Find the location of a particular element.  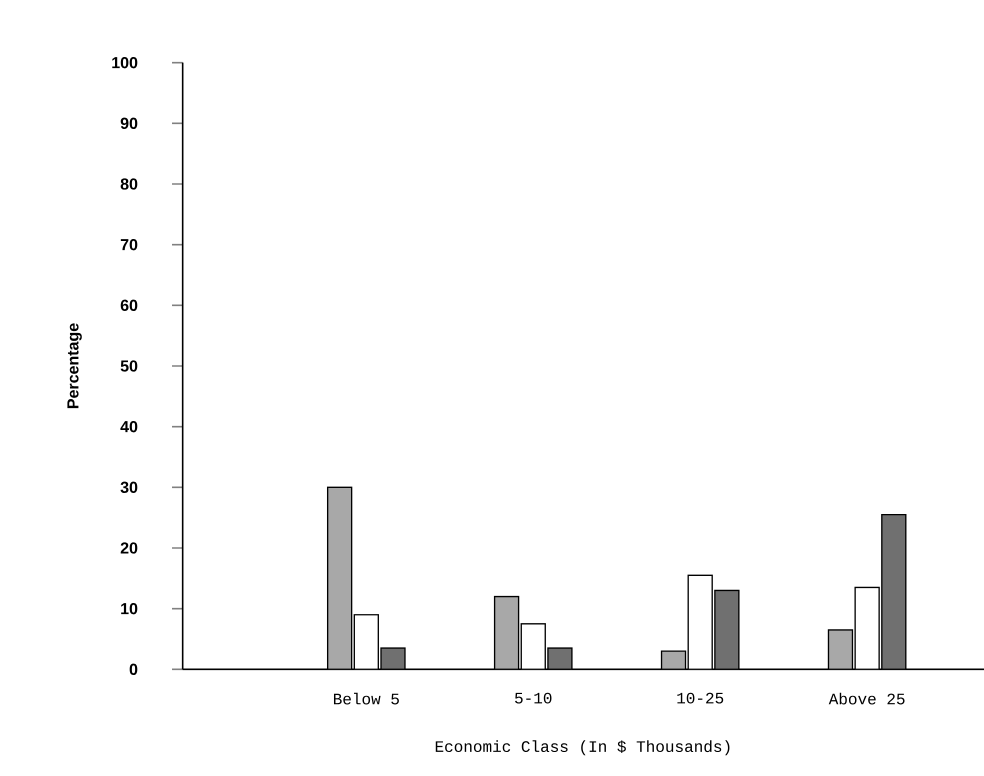

y-tick-label: 80 is located at coordinates (129, 184).